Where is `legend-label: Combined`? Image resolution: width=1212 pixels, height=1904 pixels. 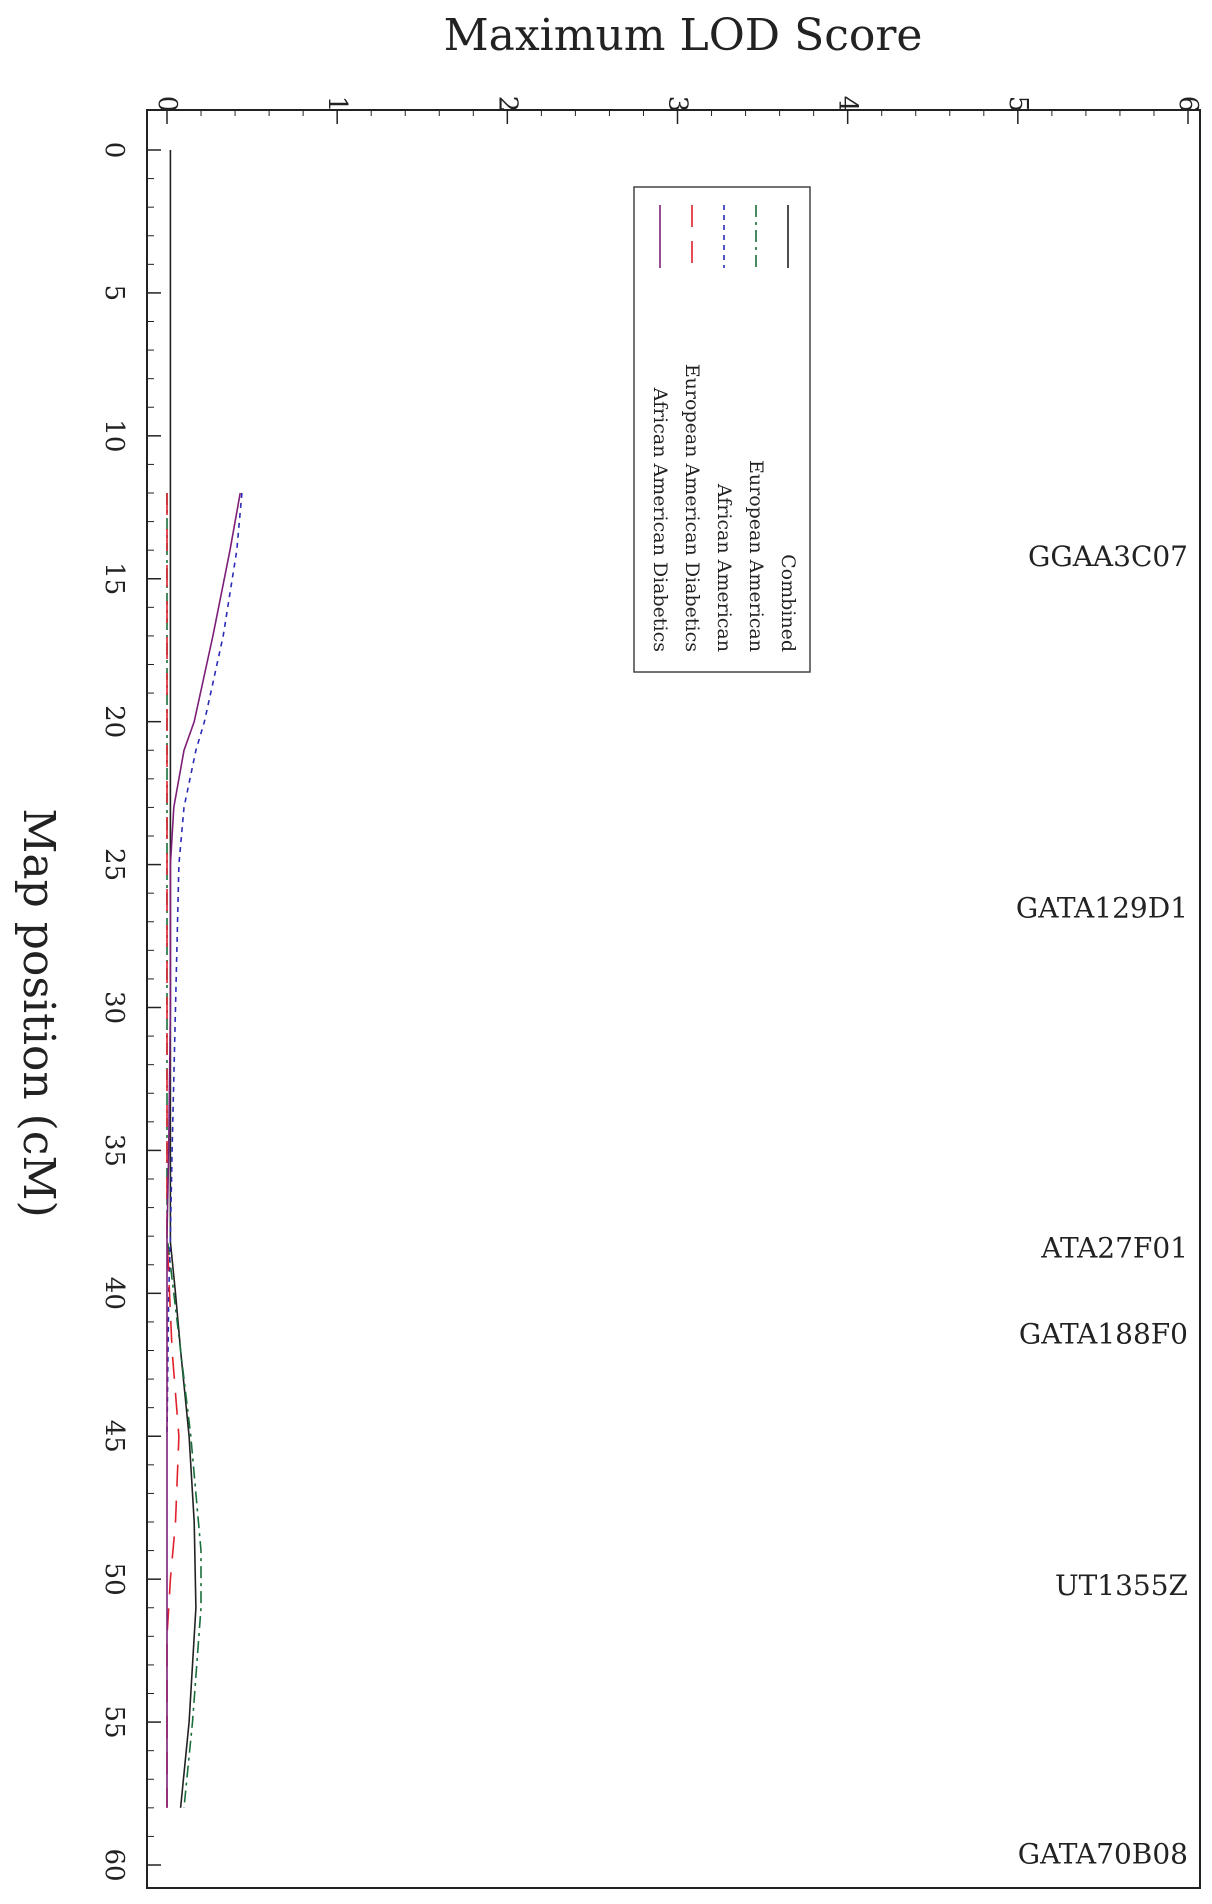
legend-label: Combined is located at coordinates (788, 603).